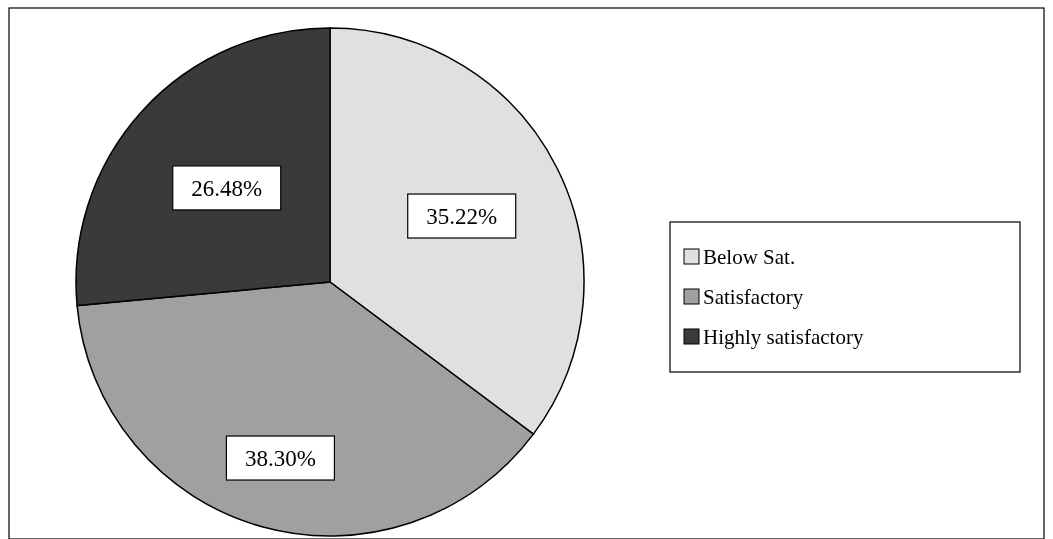 The width and height of the screenshot is (1053, 539). I want to click on data-label: 26.48%, so click(227, 188).